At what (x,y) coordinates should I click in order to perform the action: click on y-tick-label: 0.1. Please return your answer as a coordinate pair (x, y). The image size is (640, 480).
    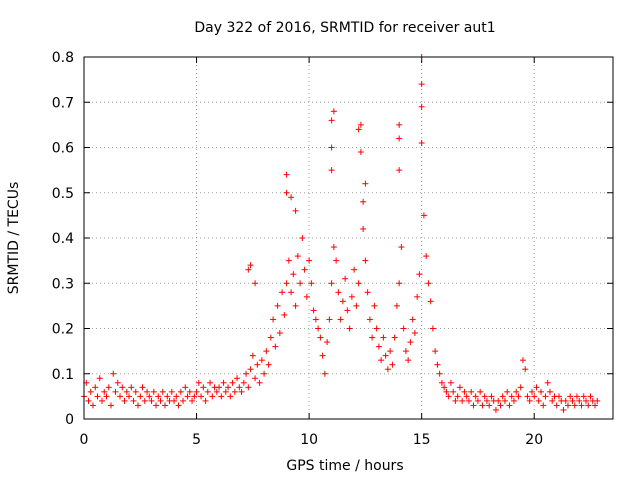
    Looking at the image, I should click on (63, 375).